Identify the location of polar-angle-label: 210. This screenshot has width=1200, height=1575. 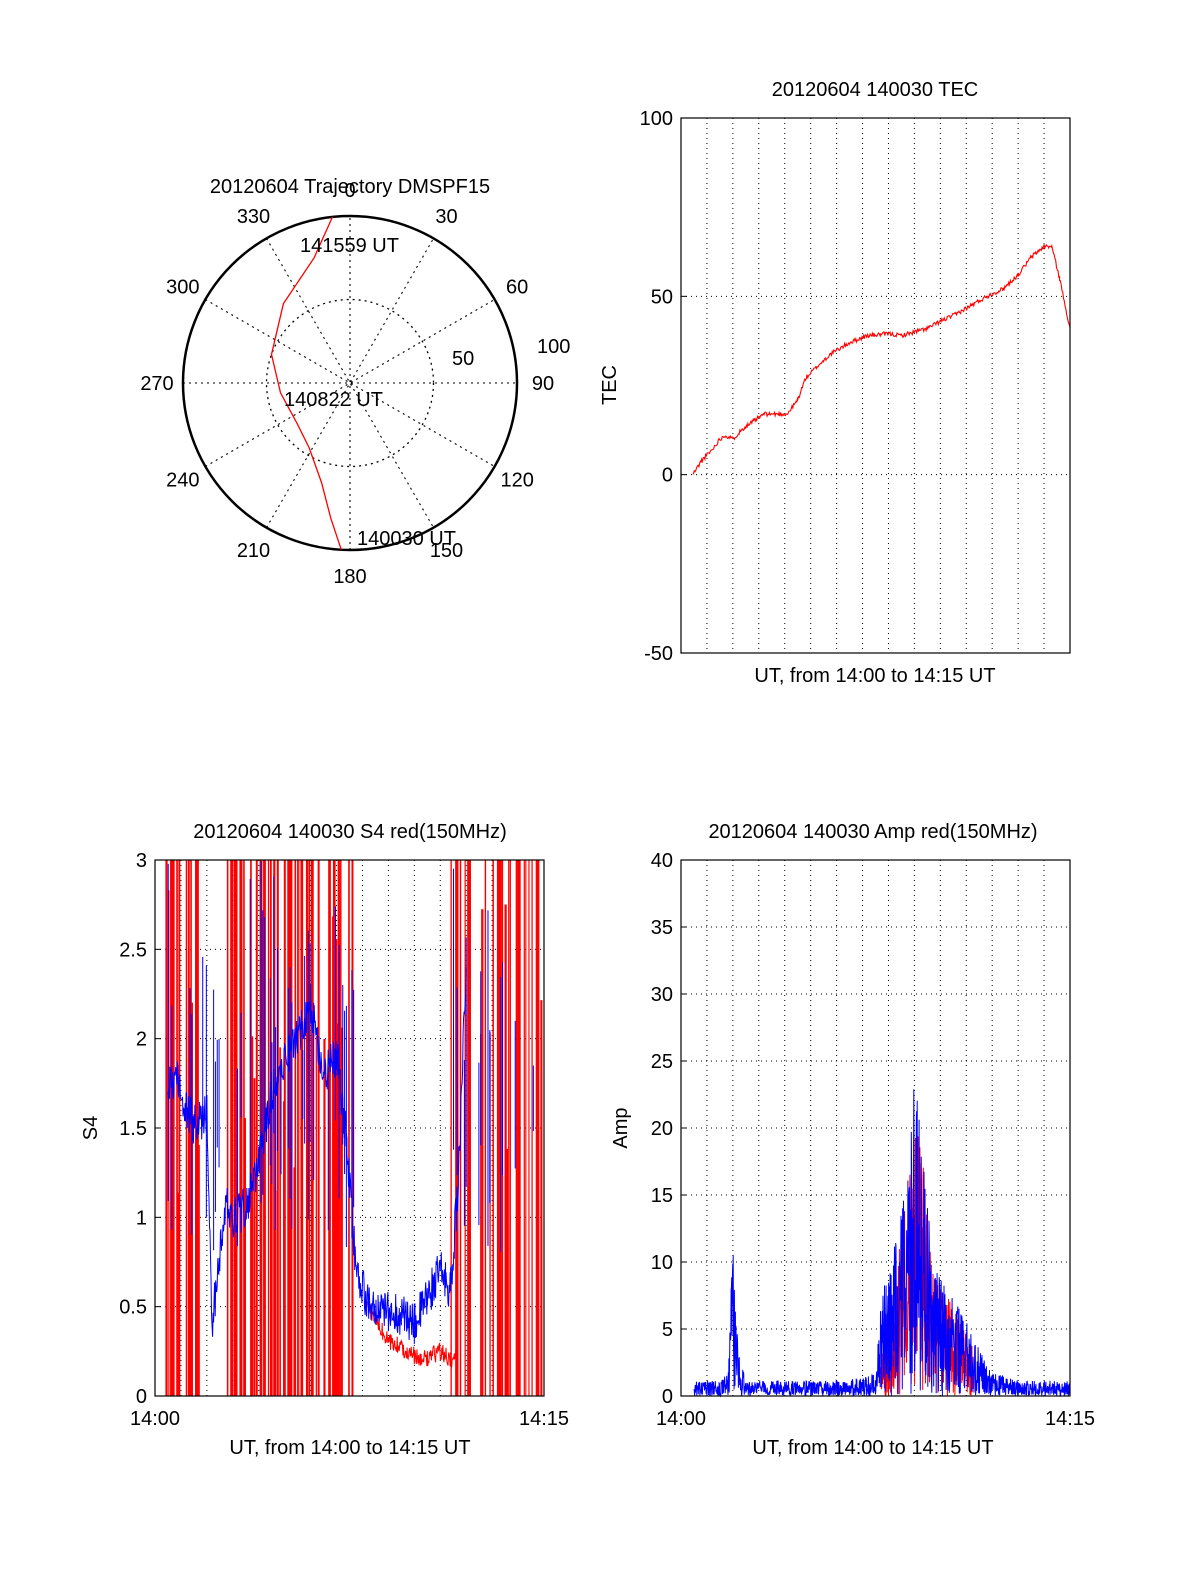
(253, 551).